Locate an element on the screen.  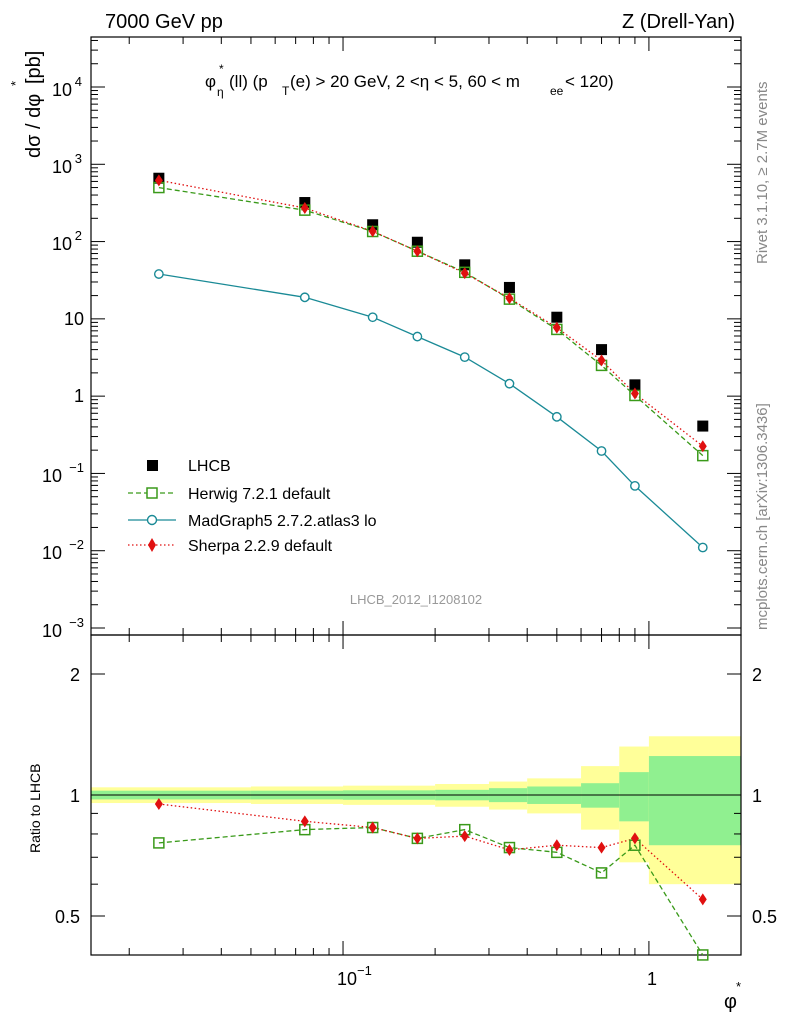
mcplots-label-svg: mcplots.cern.ch [arXiv:1306.3436] is located at coordinates (762, 516).